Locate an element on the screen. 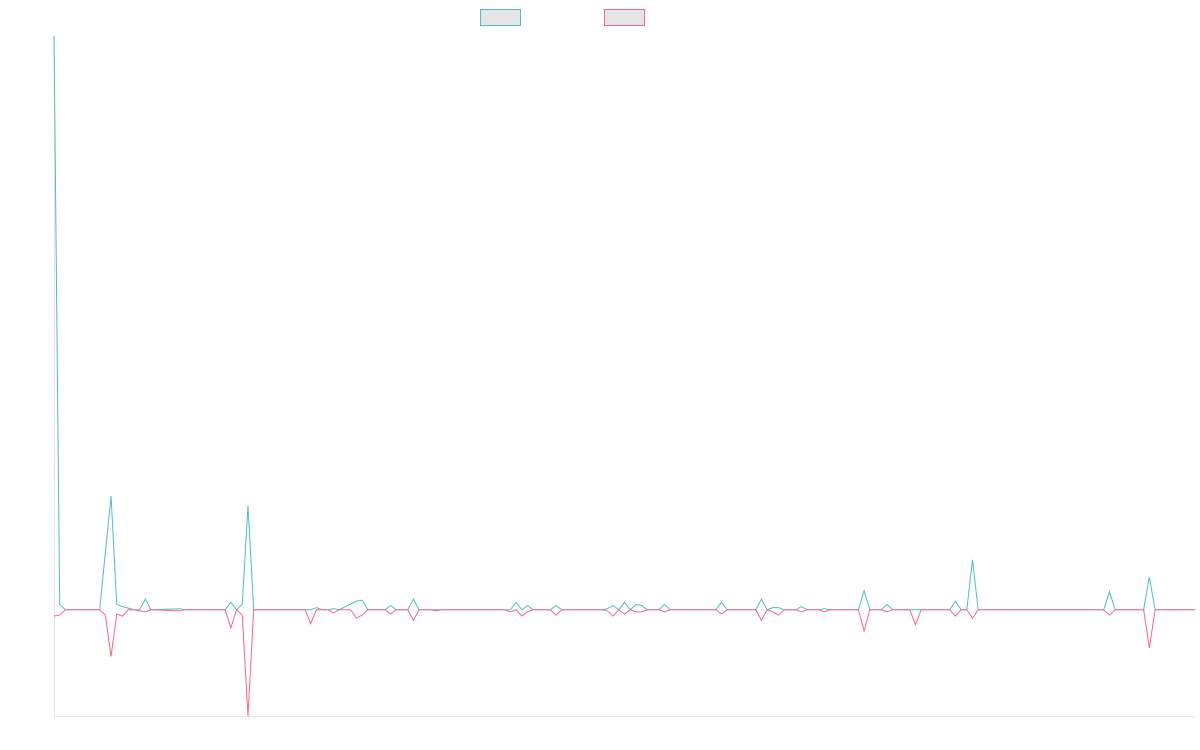  legend is located at coordinates (562, 17).